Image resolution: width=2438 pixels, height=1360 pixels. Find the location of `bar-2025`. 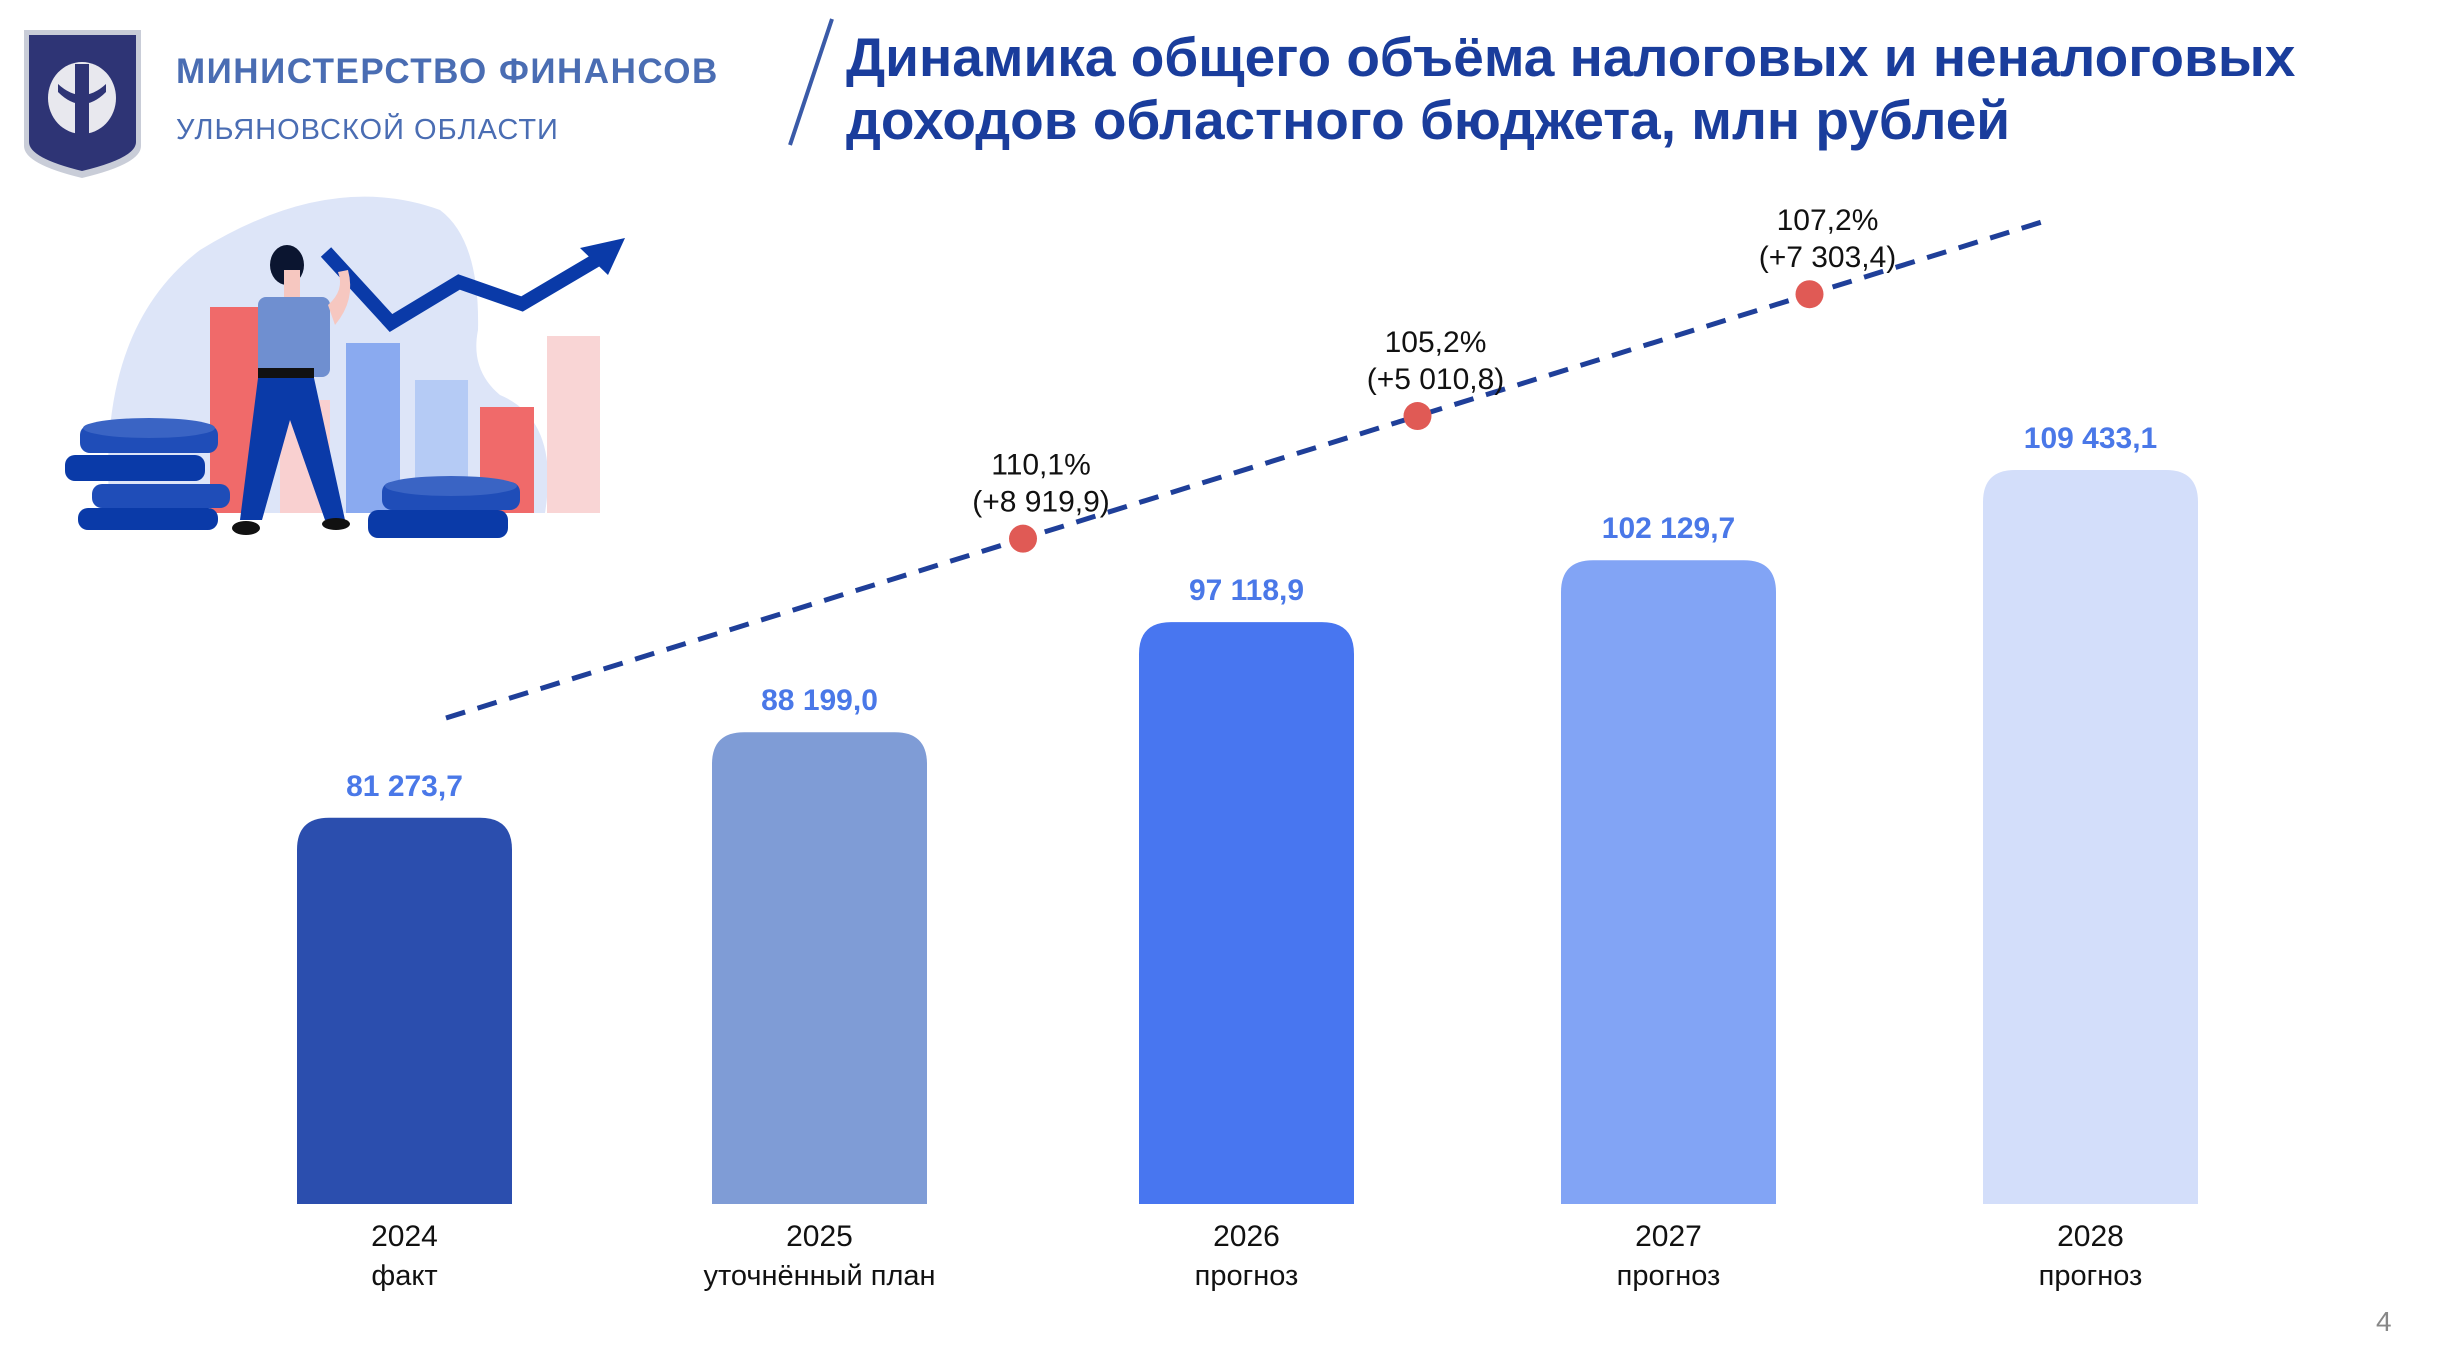

bar-2025 is located at coordinates (819, 968).